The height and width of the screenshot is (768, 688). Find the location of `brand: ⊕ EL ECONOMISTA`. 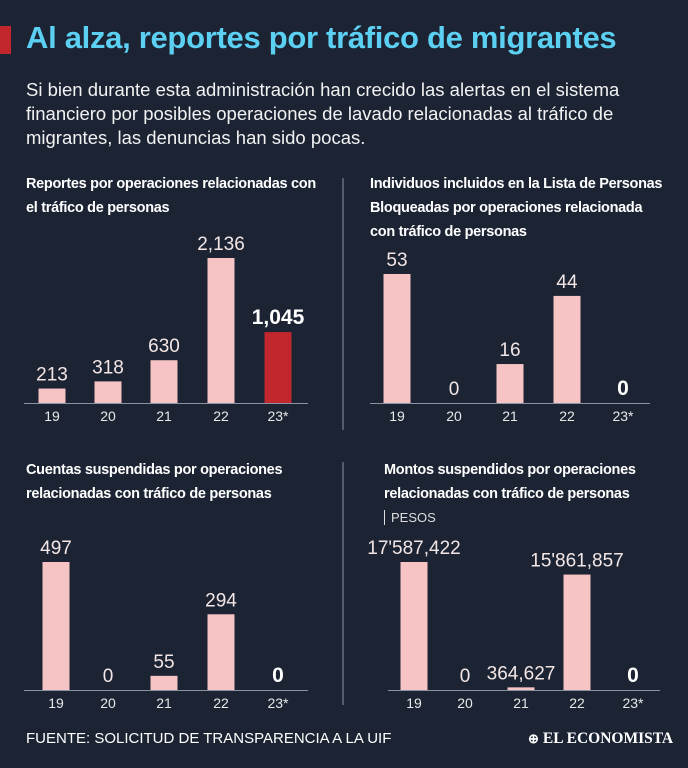

brand: ⊕ EL ECONOMISTA is located at coordinates (600, 739).